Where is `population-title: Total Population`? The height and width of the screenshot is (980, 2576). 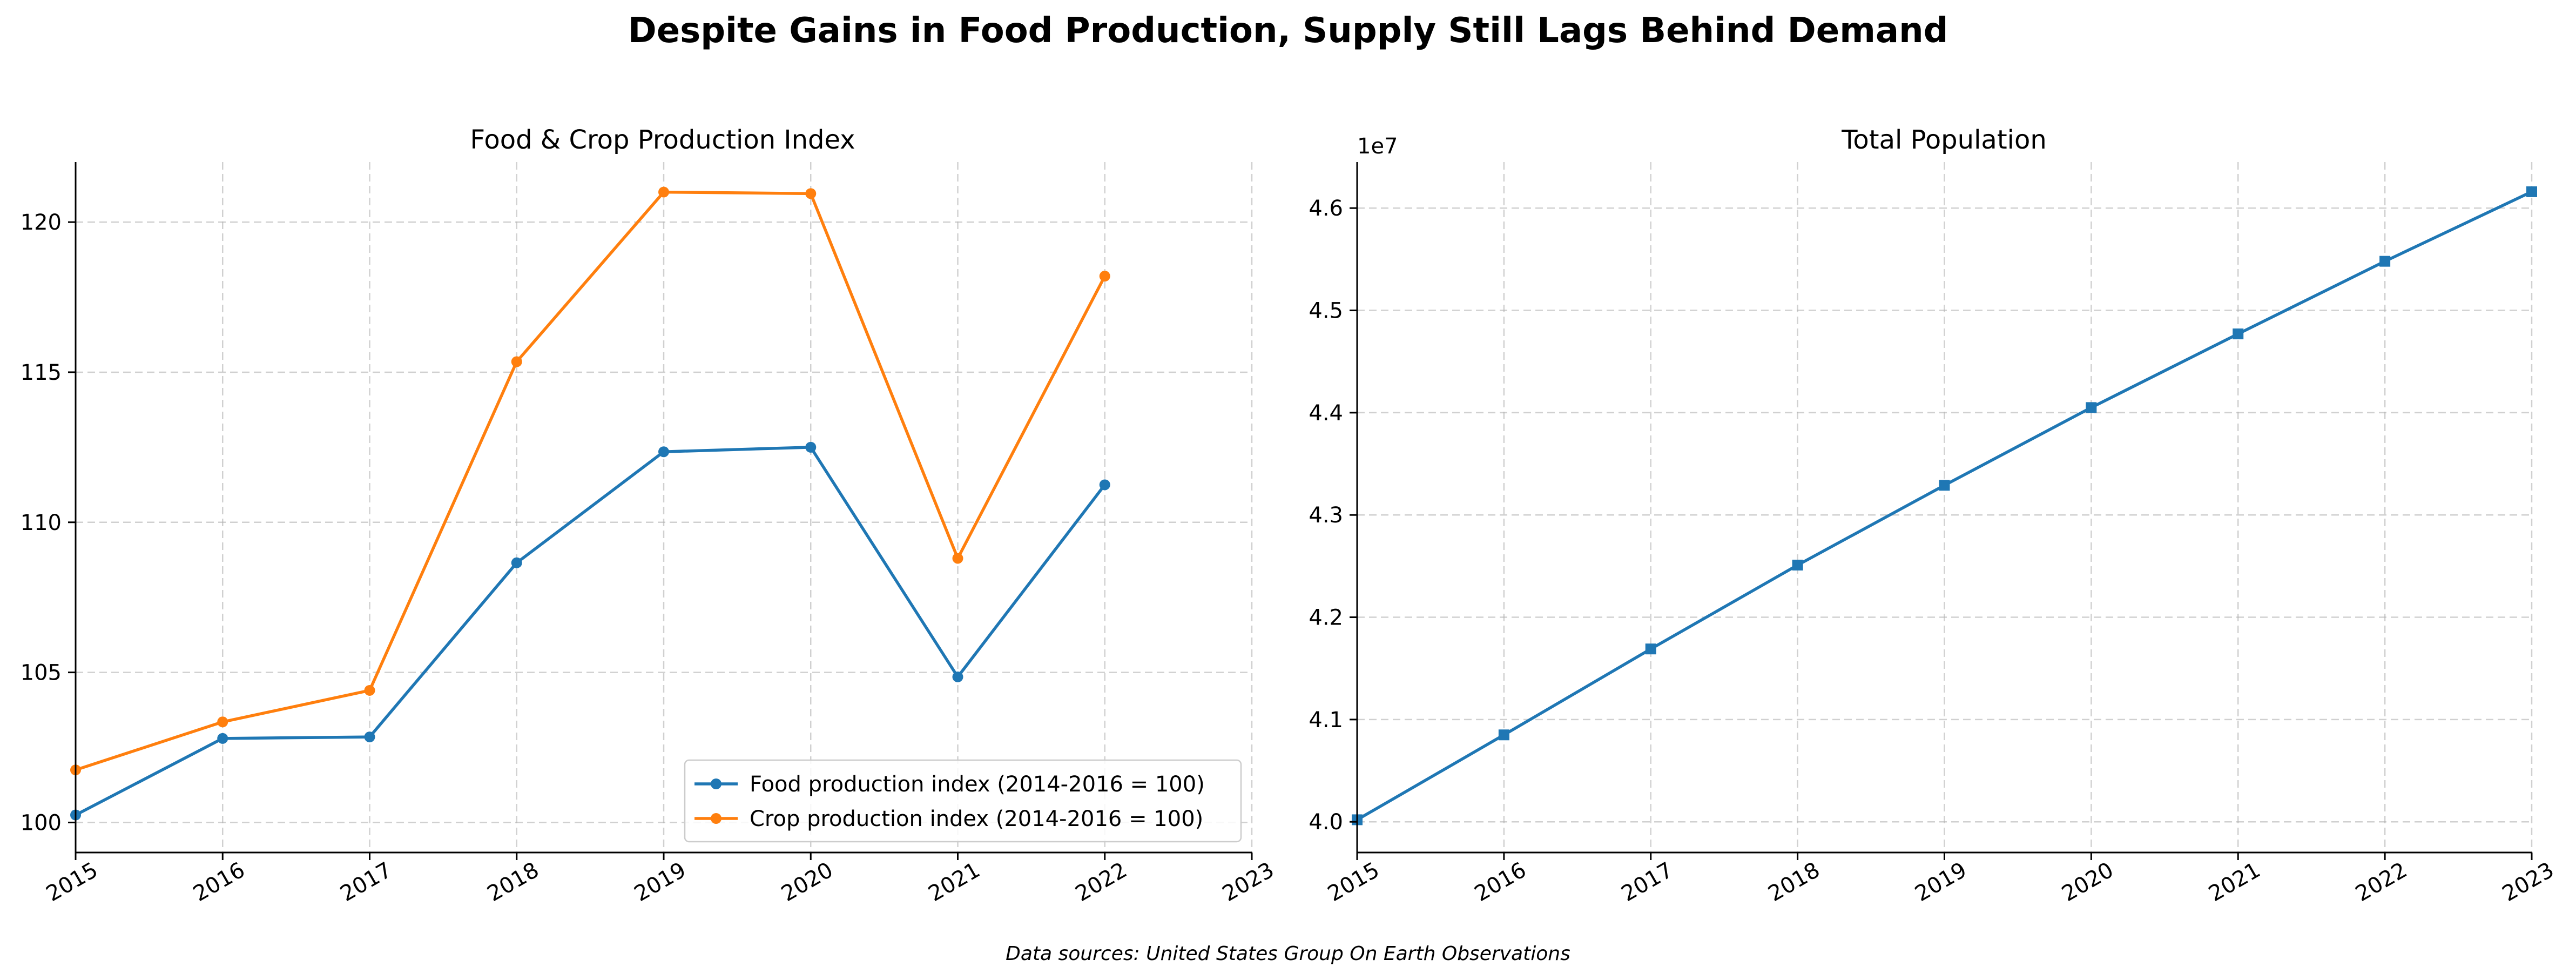 population-title: Total Population is located at coordinates (1944, 140).